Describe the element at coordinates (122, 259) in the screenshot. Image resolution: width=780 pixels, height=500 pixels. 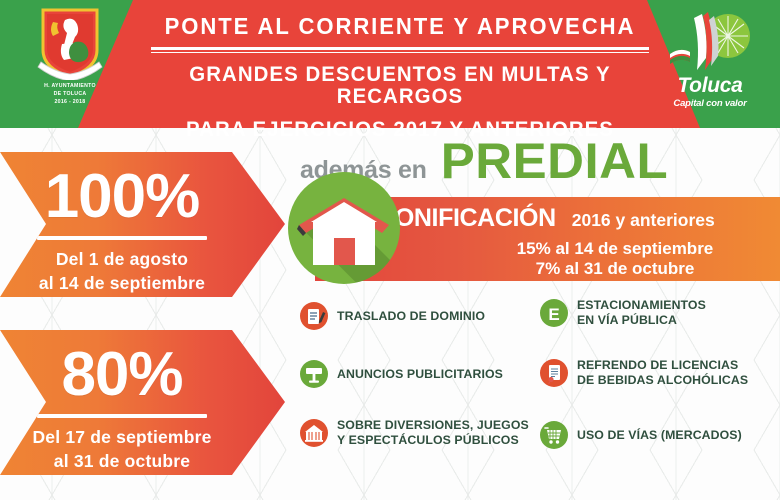
I see `discount-100-date-line-1: Del 1 de agosto` at that location.